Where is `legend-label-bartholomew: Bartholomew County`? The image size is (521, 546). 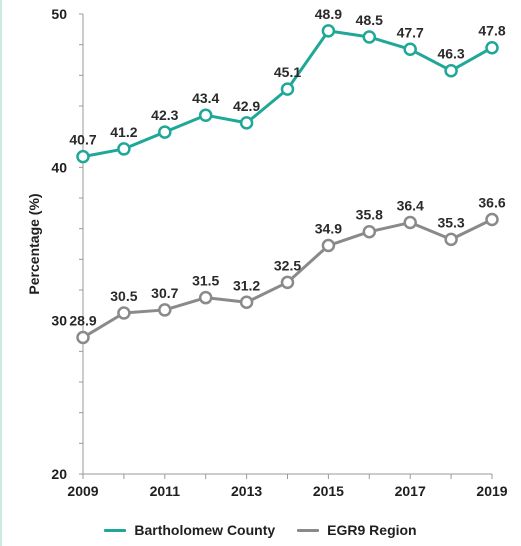
legend-label-bartholomew: Bartholomew County is located at coordinates (205, 530).